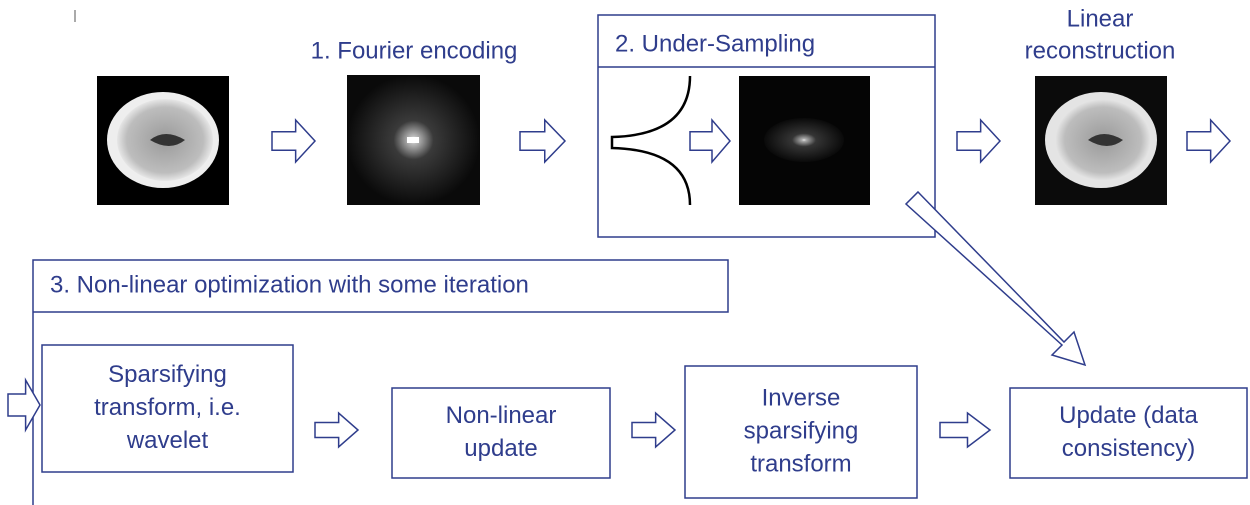 This screenshot has width=1250, height=505. What do you see at coordinates (801, 397) in the screenshot?
I see `process-label: Inverse` at bounding box center [801, 397].